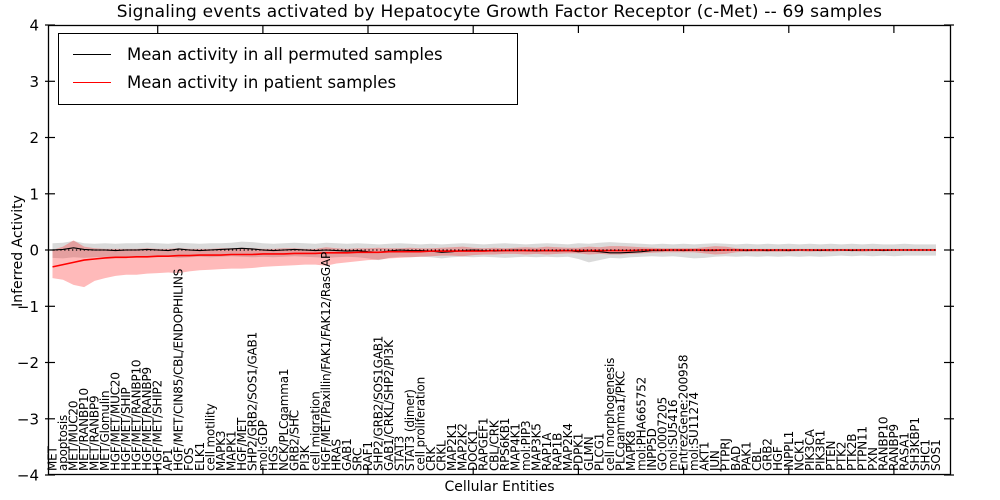  What do you see at coordinates (463, 447) in the screenshot?
I see `entity-label: MAP2K2` at bounding box center [463, 447].